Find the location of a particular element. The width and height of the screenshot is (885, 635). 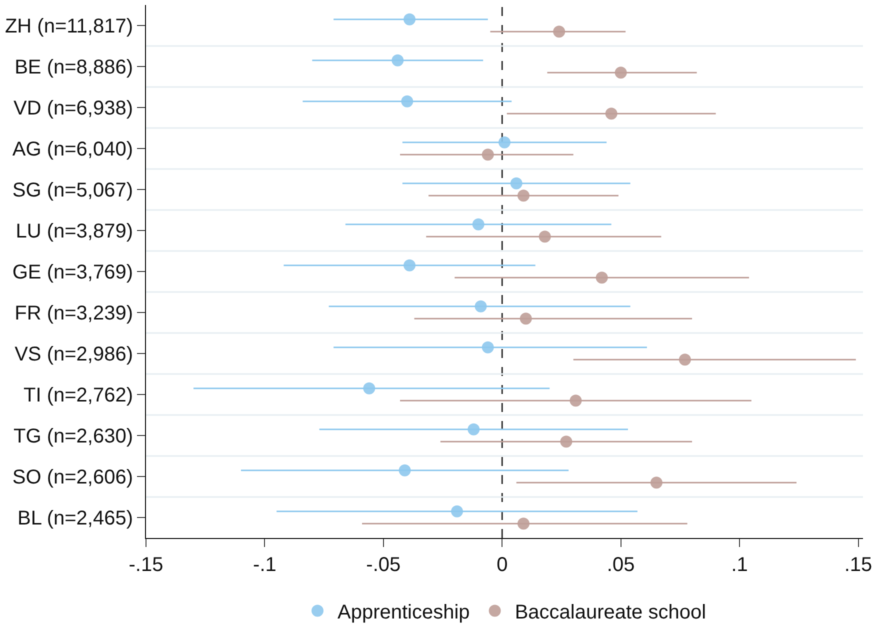

y-tick-label: VS (n=2,986) is located at coordinates (73, 355).